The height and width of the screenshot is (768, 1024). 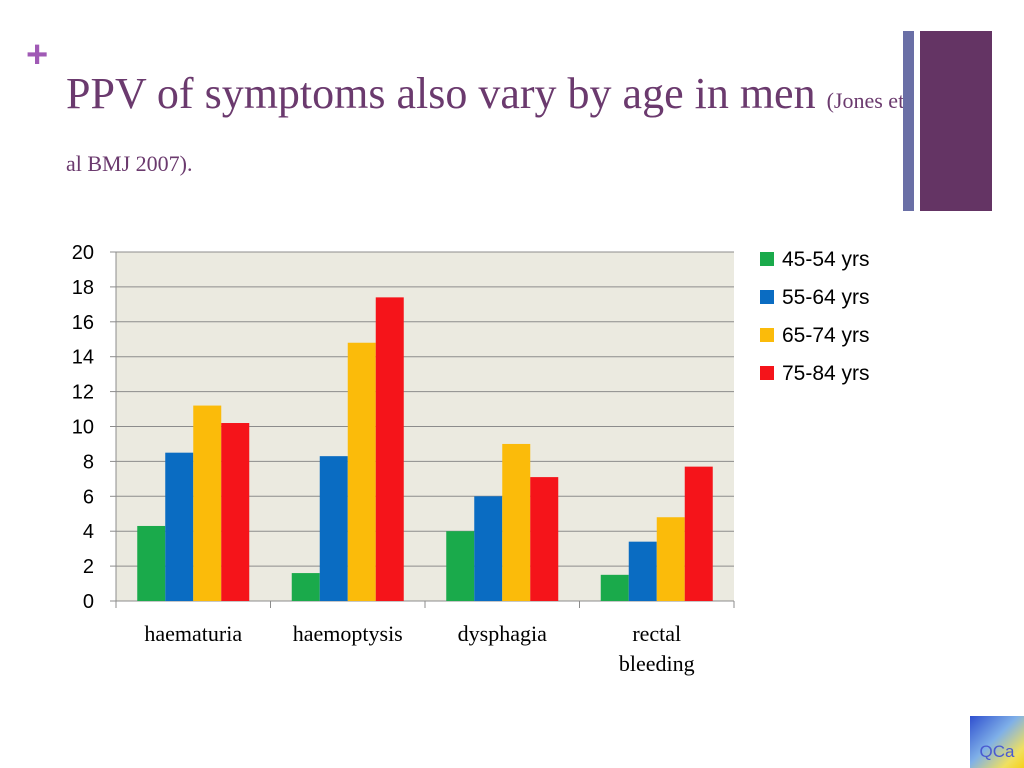 What do you see at coordinates (83, 323) in the screenshot?
I see `y-tick-label: 16` at bounding box center [83, 323].